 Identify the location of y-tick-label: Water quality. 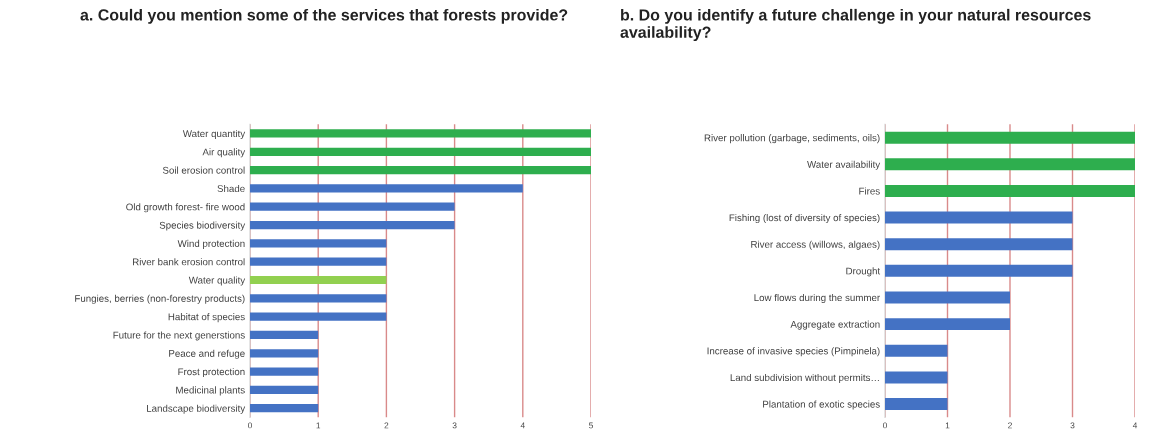
(217, 281).